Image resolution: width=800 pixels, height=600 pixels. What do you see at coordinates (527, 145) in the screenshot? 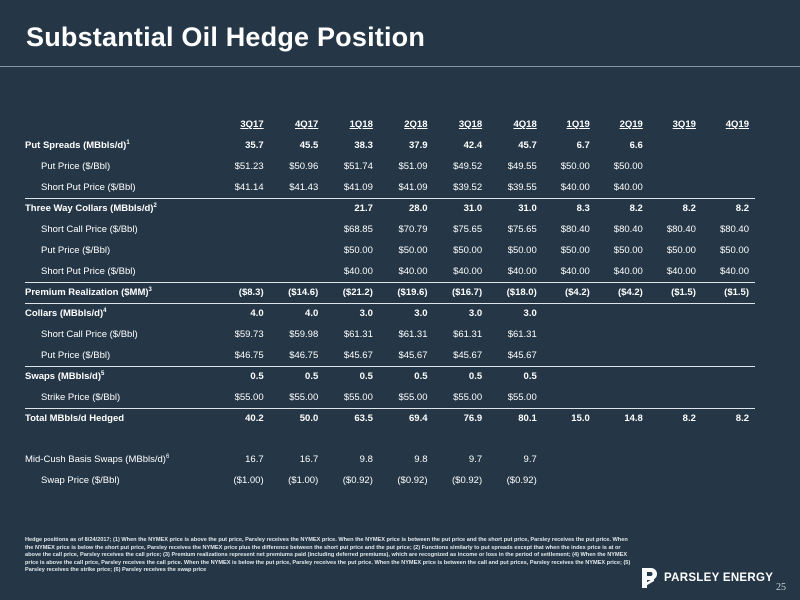
I see `table-cell: 45.7` at bounding box center [527, 145].